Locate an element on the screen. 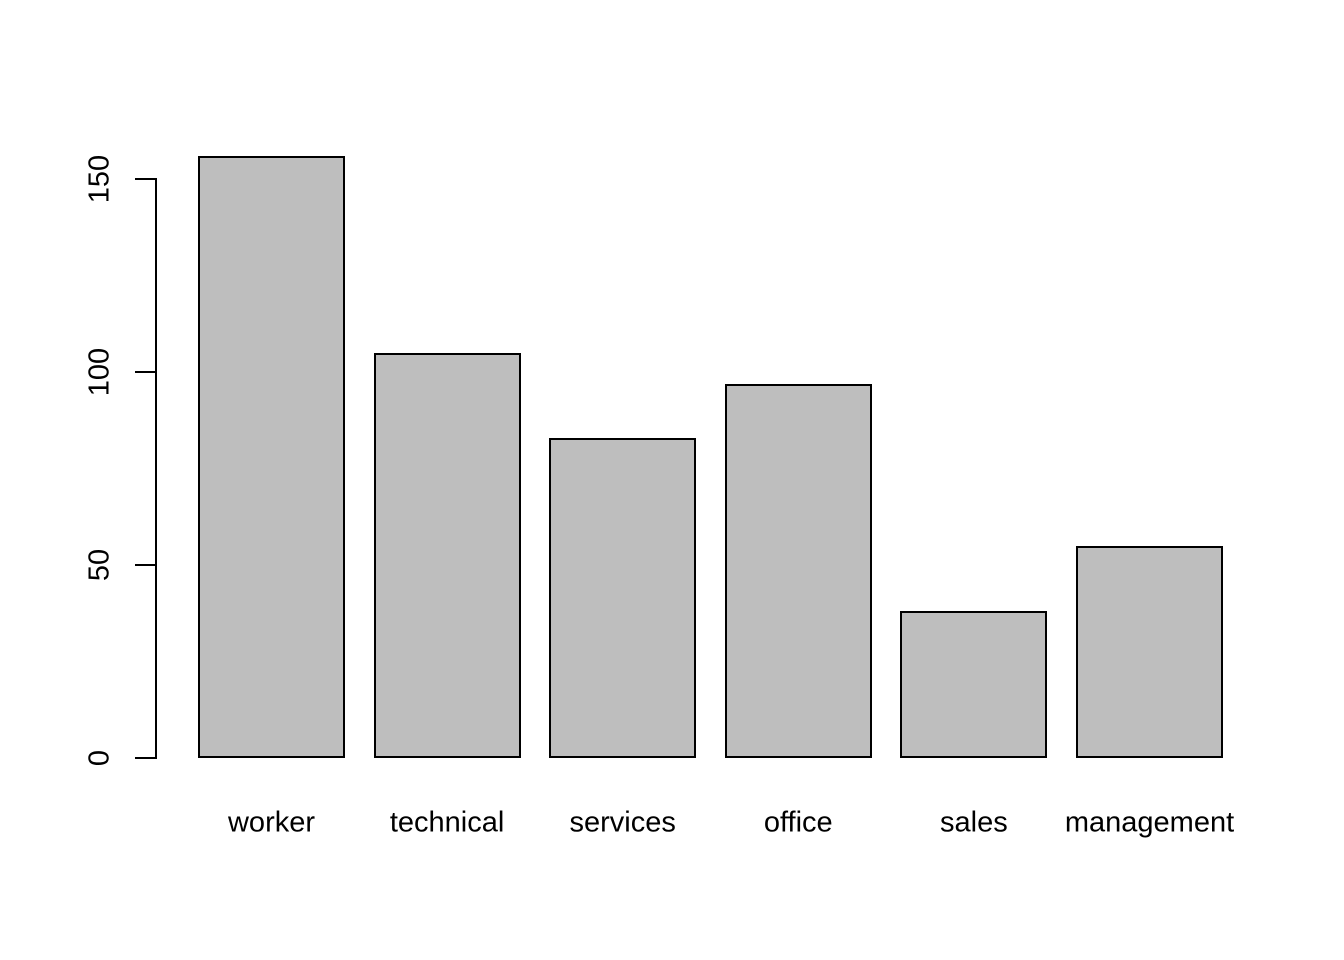 This screenshot has height=960, width=1344. y-tick-label: 50 is located at coordinates (99, 565).